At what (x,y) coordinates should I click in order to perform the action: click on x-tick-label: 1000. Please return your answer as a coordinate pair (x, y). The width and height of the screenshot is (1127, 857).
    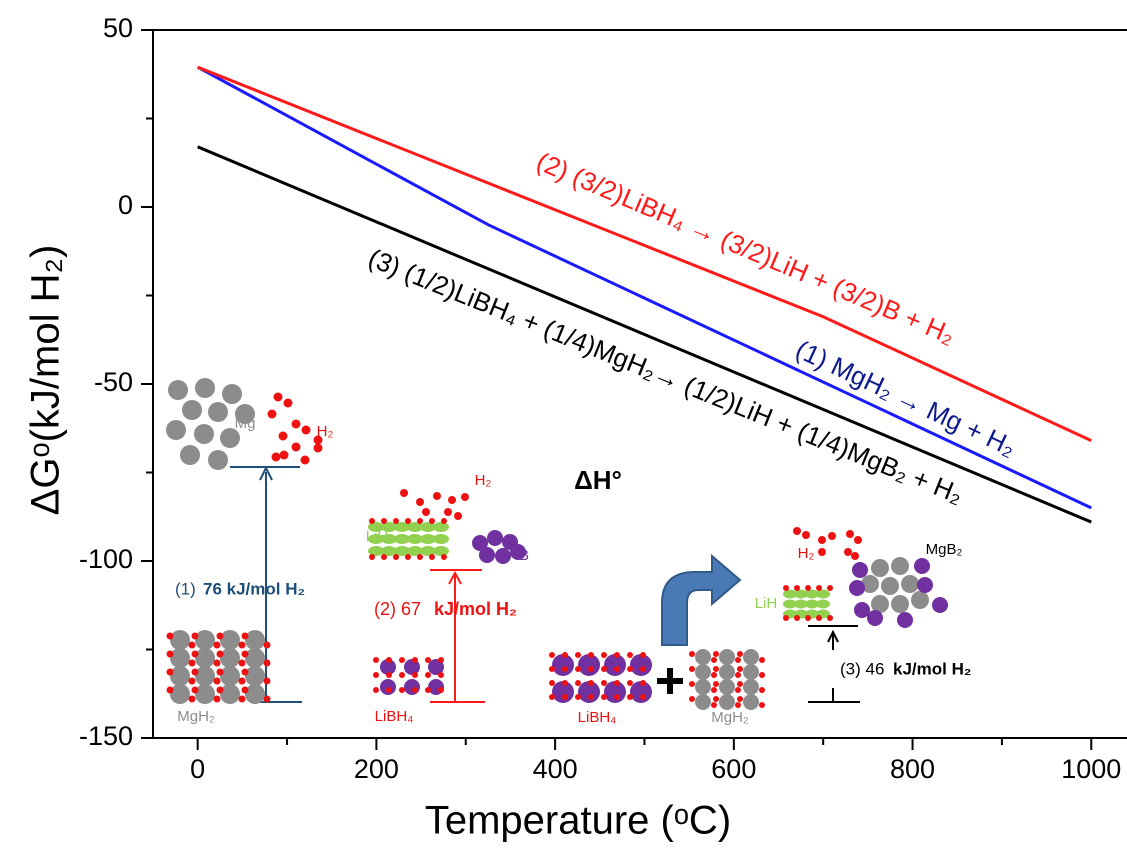
    Looking at the image, I should click on (1091, 769).